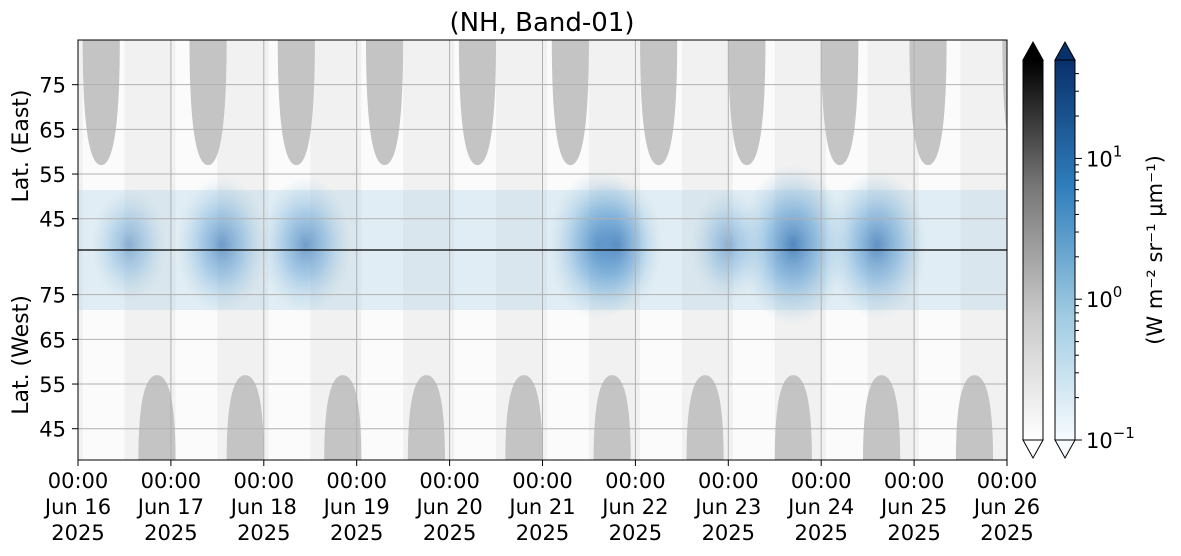  What do you see at coordinates (1065, 50) in the screenshot?
I see `colorbar-blue-max-arrow` at bounding box center [1065, 50].